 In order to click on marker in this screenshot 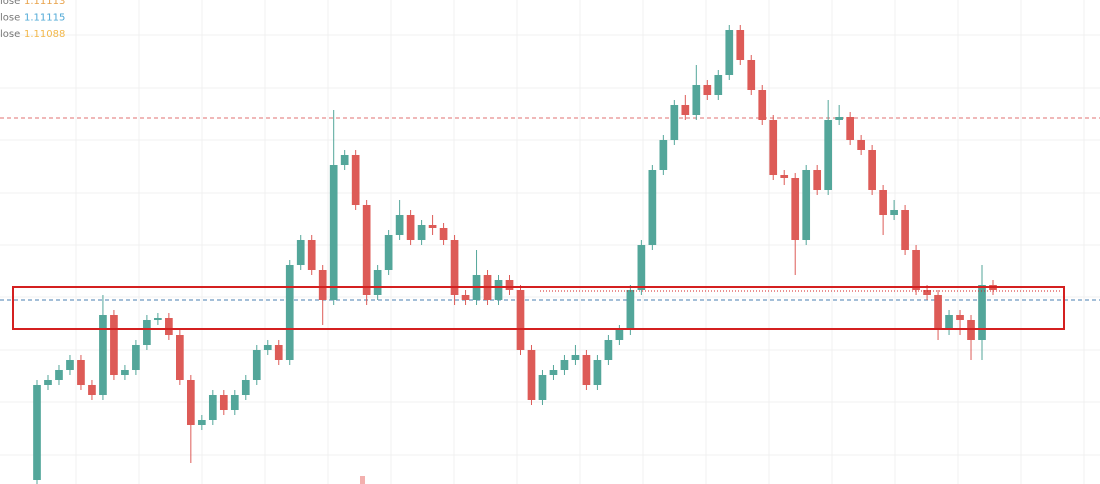, I will do `click(362, 480)`.